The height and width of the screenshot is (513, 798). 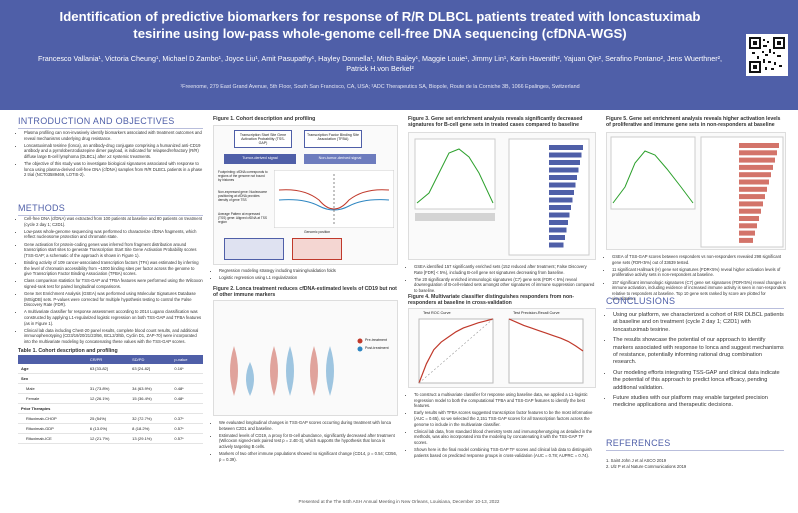 I want to click on table-row: Rituximab-CHOP 25 (54%) 32 (72.7%) 0.37*, so click(x=110, y=418).